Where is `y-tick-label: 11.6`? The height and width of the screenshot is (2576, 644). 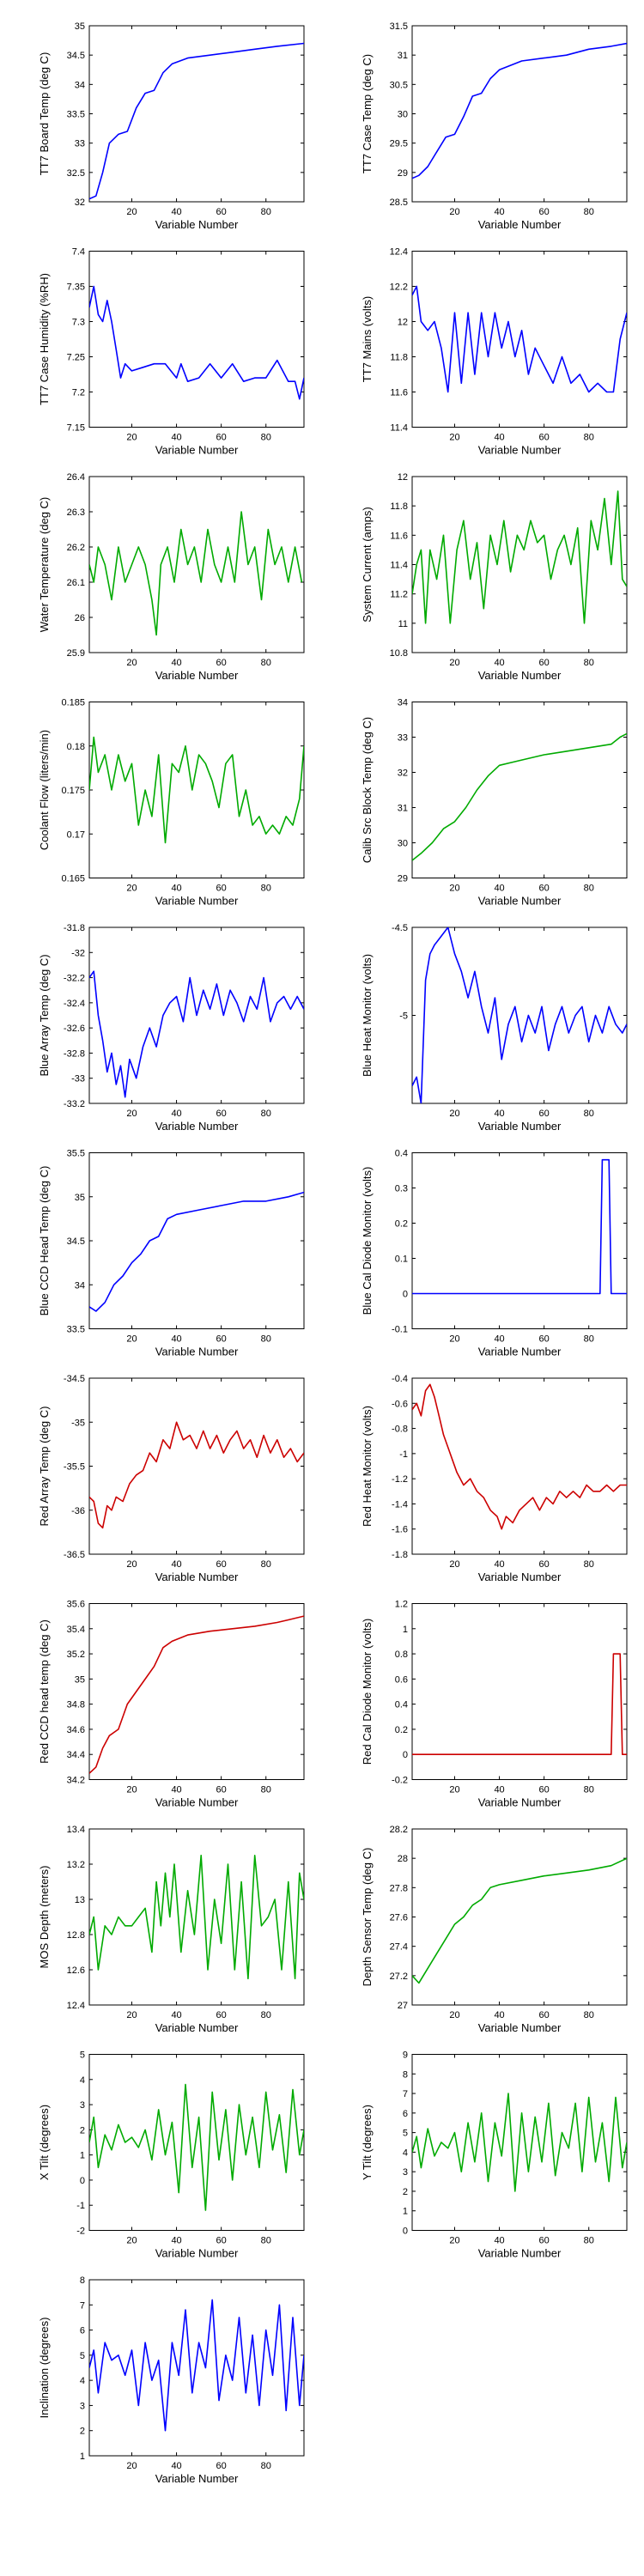
y-tick-label: 11.6 is located at coordinates (399, 536).